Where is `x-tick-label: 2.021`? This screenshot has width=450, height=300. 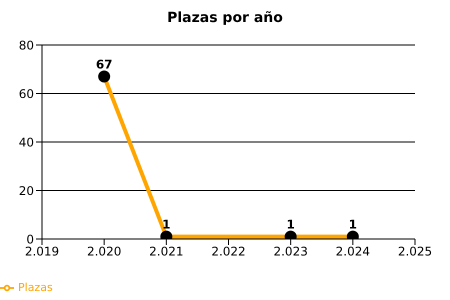
x-tick-label: 2.021 is located at coordinates (166, 251).